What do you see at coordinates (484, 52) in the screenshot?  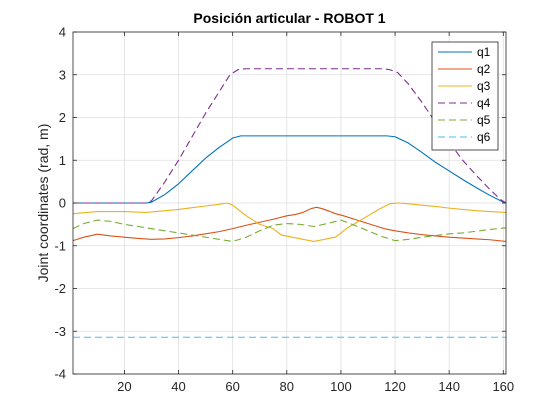 I see `legend-label-q1: q1` at bounding box center [484, 52].